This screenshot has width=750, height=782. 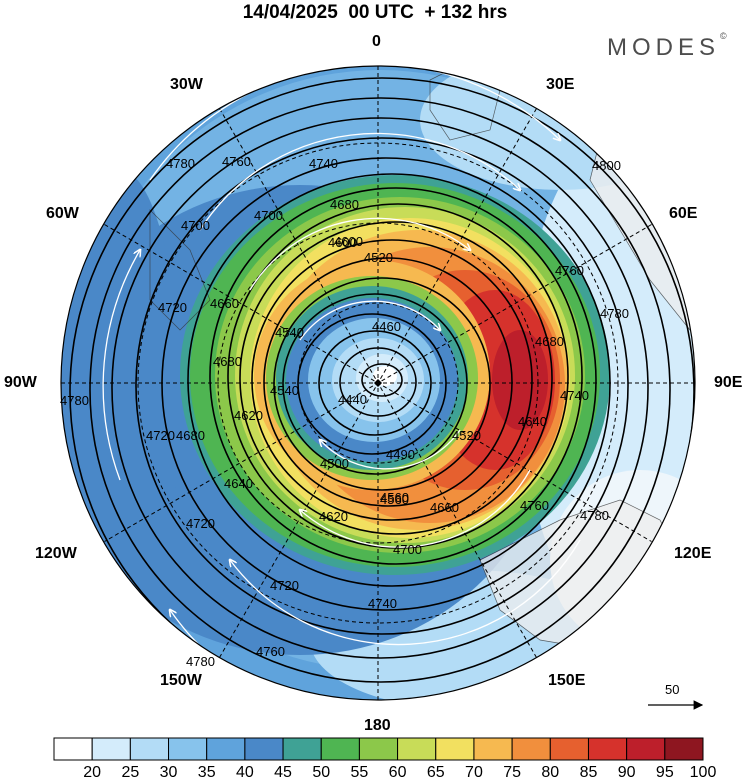 What do you see at coordinates (376, 41) in the screenshot?
I see `lon-label-0: 0` at bounding box center [376, 41].